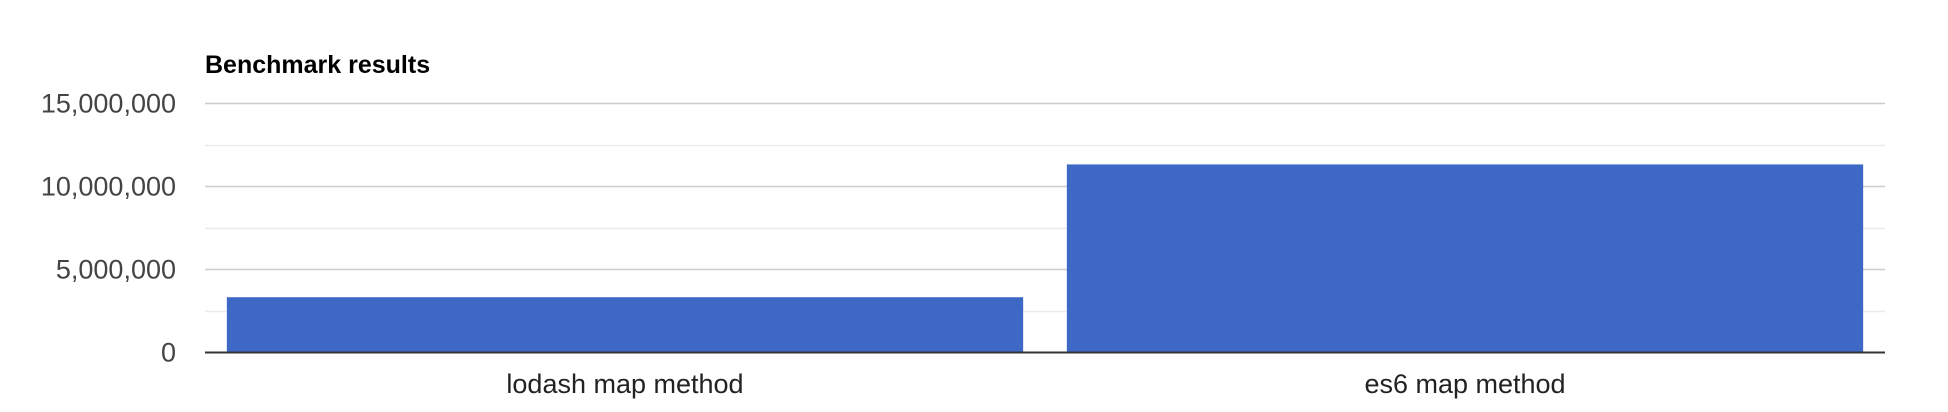 This screenshot has height=412, width=1948. I want to click on y-axis: 0 5,000,000 10,000,000 15,000,000, so click(108, 228).